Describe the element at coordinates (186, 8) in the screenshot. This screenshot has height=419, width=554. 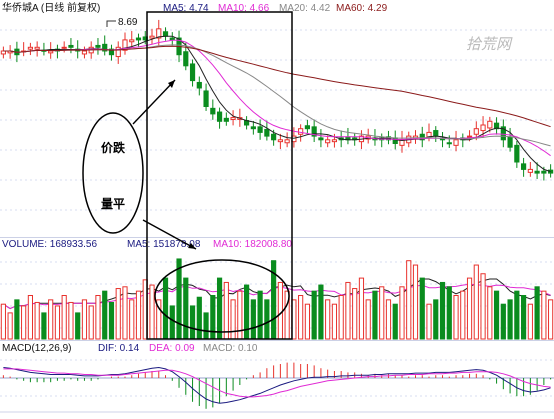
I see `ma5-label: MA5: 4.74` at that location.